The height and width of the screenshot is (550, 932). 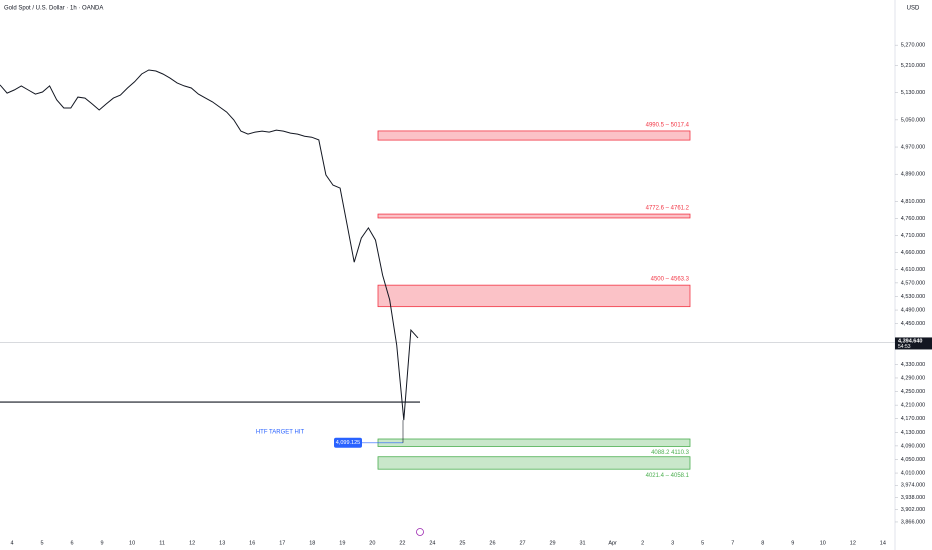 I want to click on x-tick-label: 22, so click(x=402, y=543).